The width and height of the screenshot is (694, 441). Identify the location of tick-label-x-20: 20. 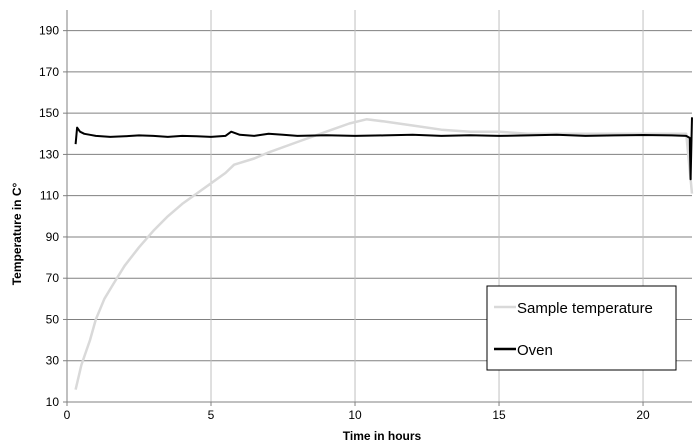
(643, 415).